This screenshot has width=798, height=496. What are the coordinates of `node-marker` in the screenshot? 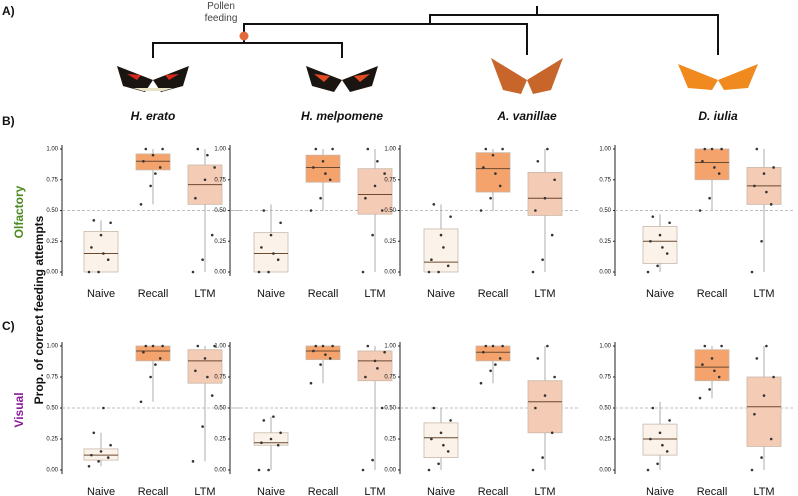 It's located at (244, 36).